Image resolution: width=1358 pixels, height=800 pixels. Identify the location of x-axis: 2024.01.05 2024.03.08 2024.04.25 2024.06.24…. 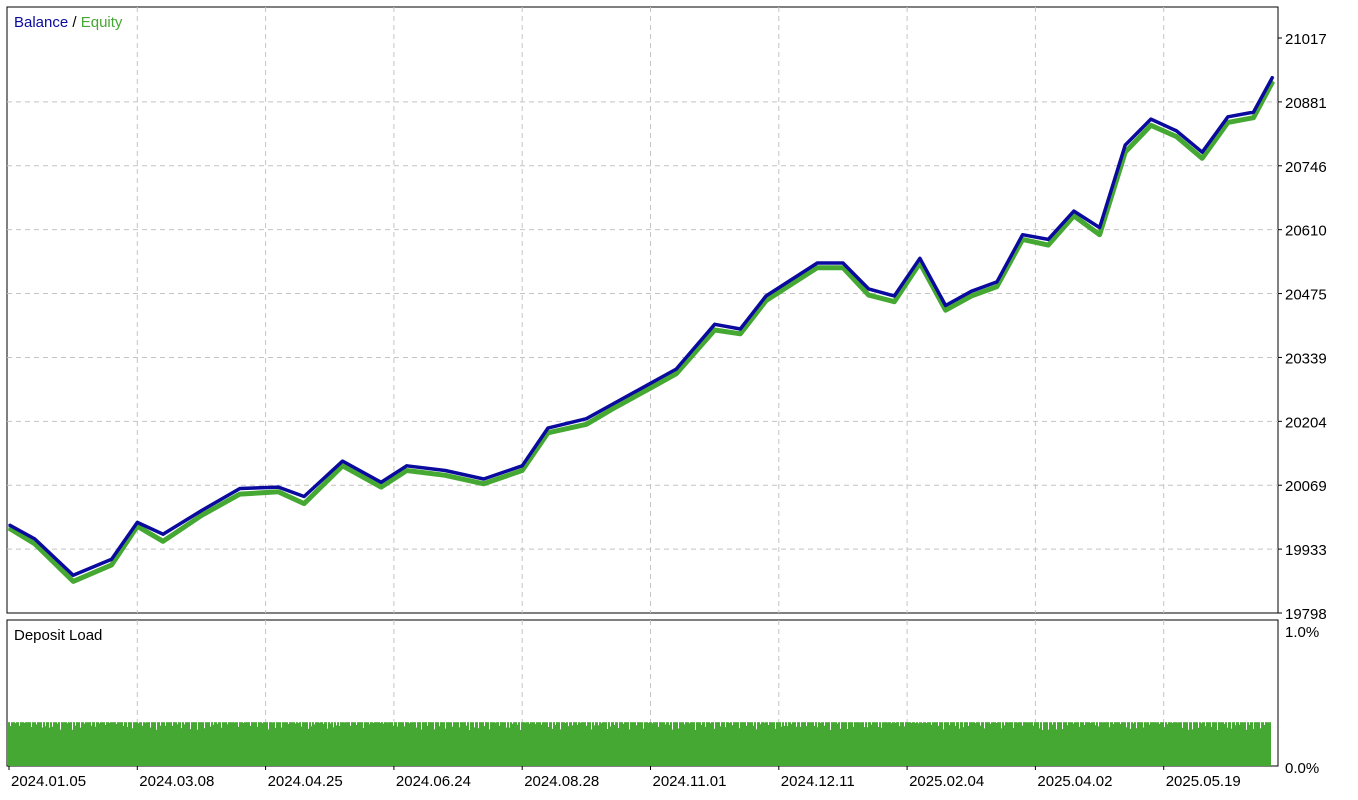
(624, 778).